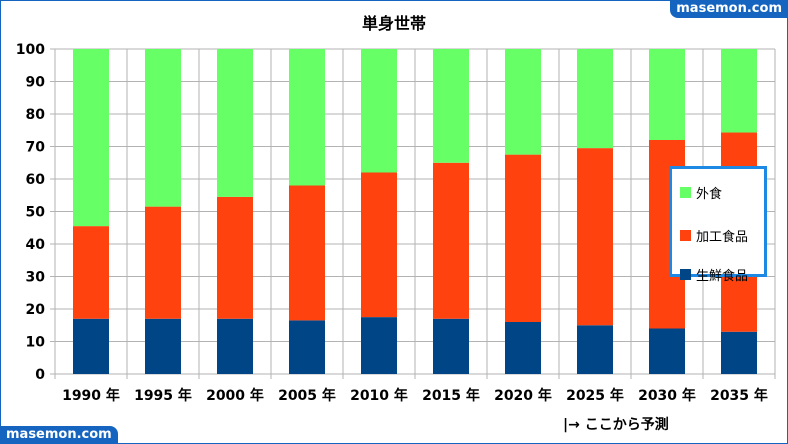 This screenshot has height=444, width=788. Describe the element at coordinates (379, 395) in the screenshot. I see `x-tick-label: 2010 年` at that location.